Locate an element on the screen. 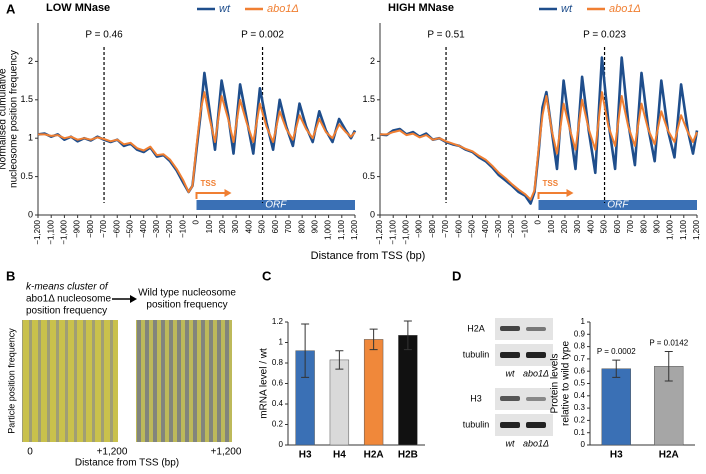 This screenshot has height=474, width=706. x-tick-label: −1,200 is located at coordinates (379, 231).